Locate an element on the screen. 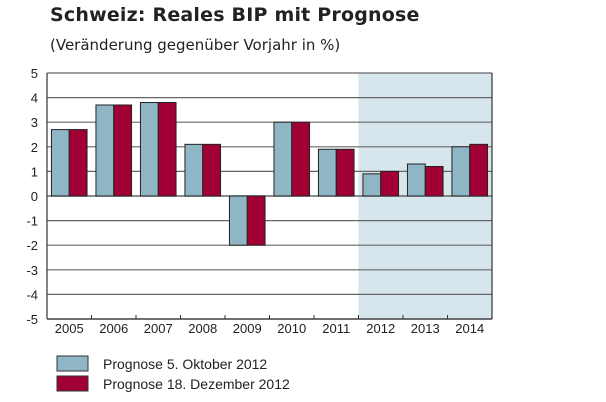 Image resolution: width=606 pixels, height=402 pixels. y-tick-label: 3 is located at coordinates (34, 122).